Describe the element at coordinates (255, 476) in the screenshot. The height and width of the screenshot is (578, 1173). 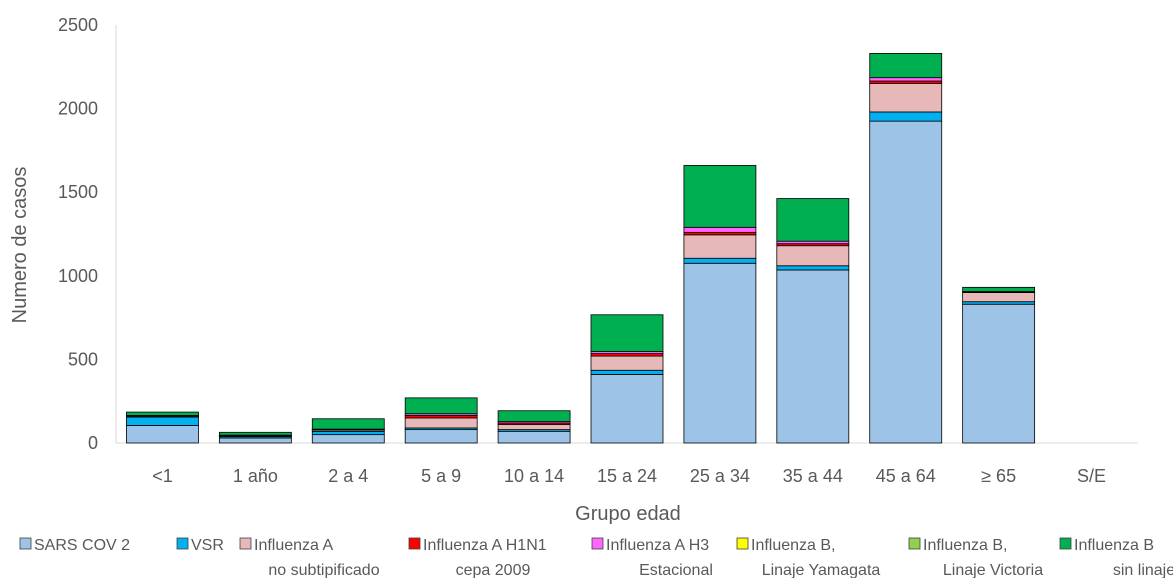
I see `x-tick-label: 1 año` at that location.